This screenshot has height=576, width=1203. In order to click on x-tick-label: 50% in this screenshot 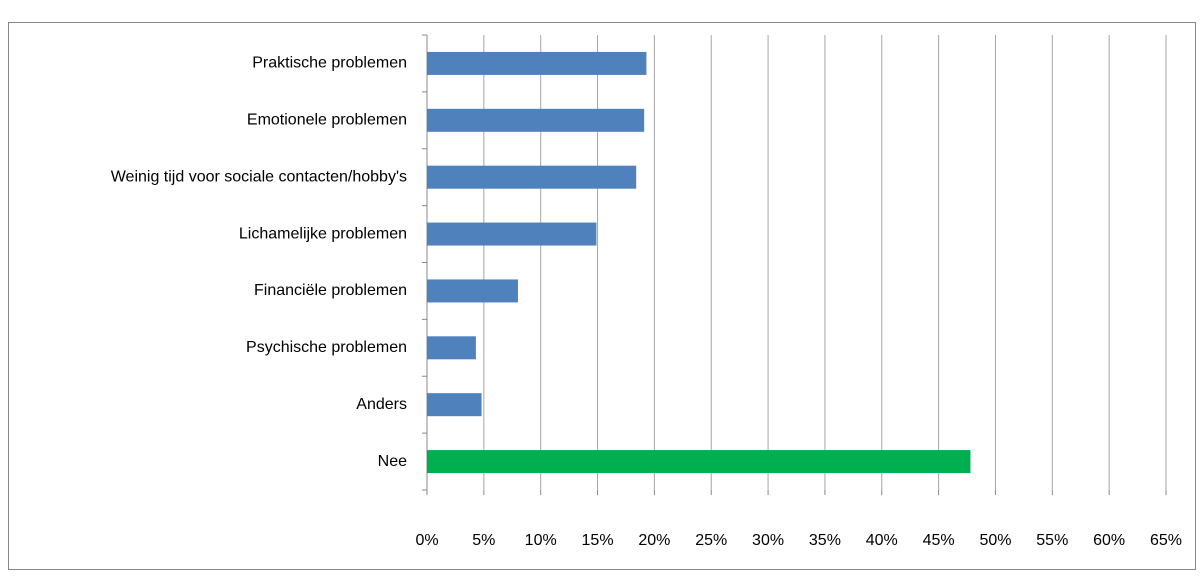, I will do `click(995, 540)`.